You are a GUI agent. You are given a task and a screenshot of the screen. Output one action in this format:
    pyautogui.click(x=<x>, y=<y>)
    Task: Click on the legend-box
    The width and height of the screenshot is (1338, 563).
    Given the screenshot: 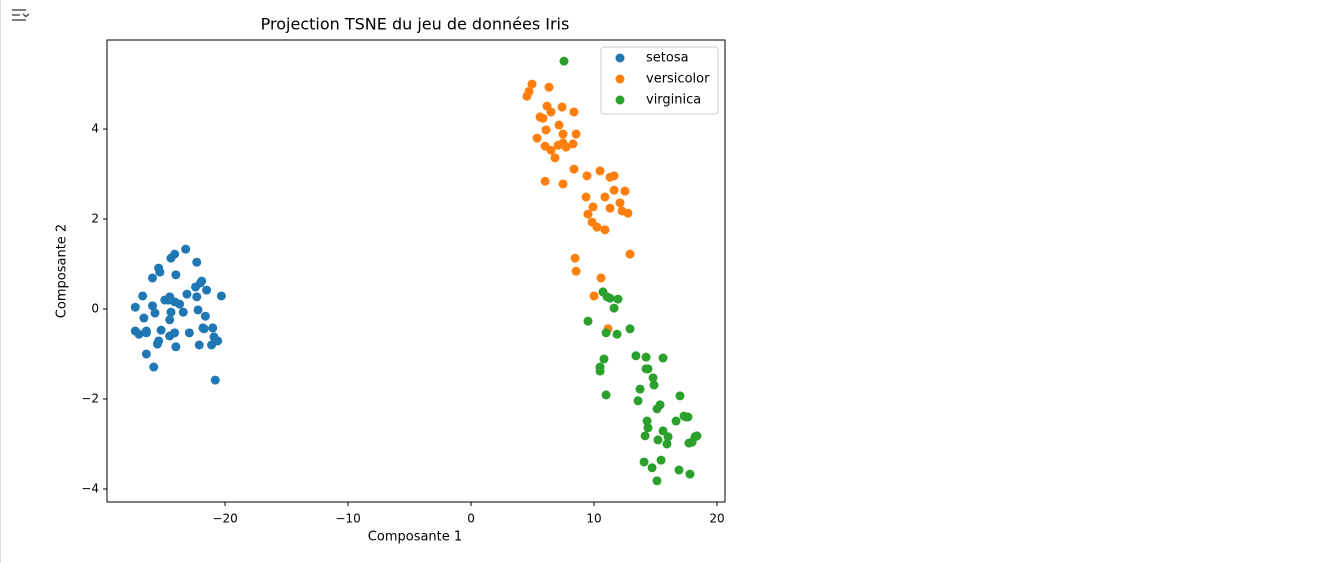 What is the action you would take?
    pyautogui.click(x=659, y=80)
    